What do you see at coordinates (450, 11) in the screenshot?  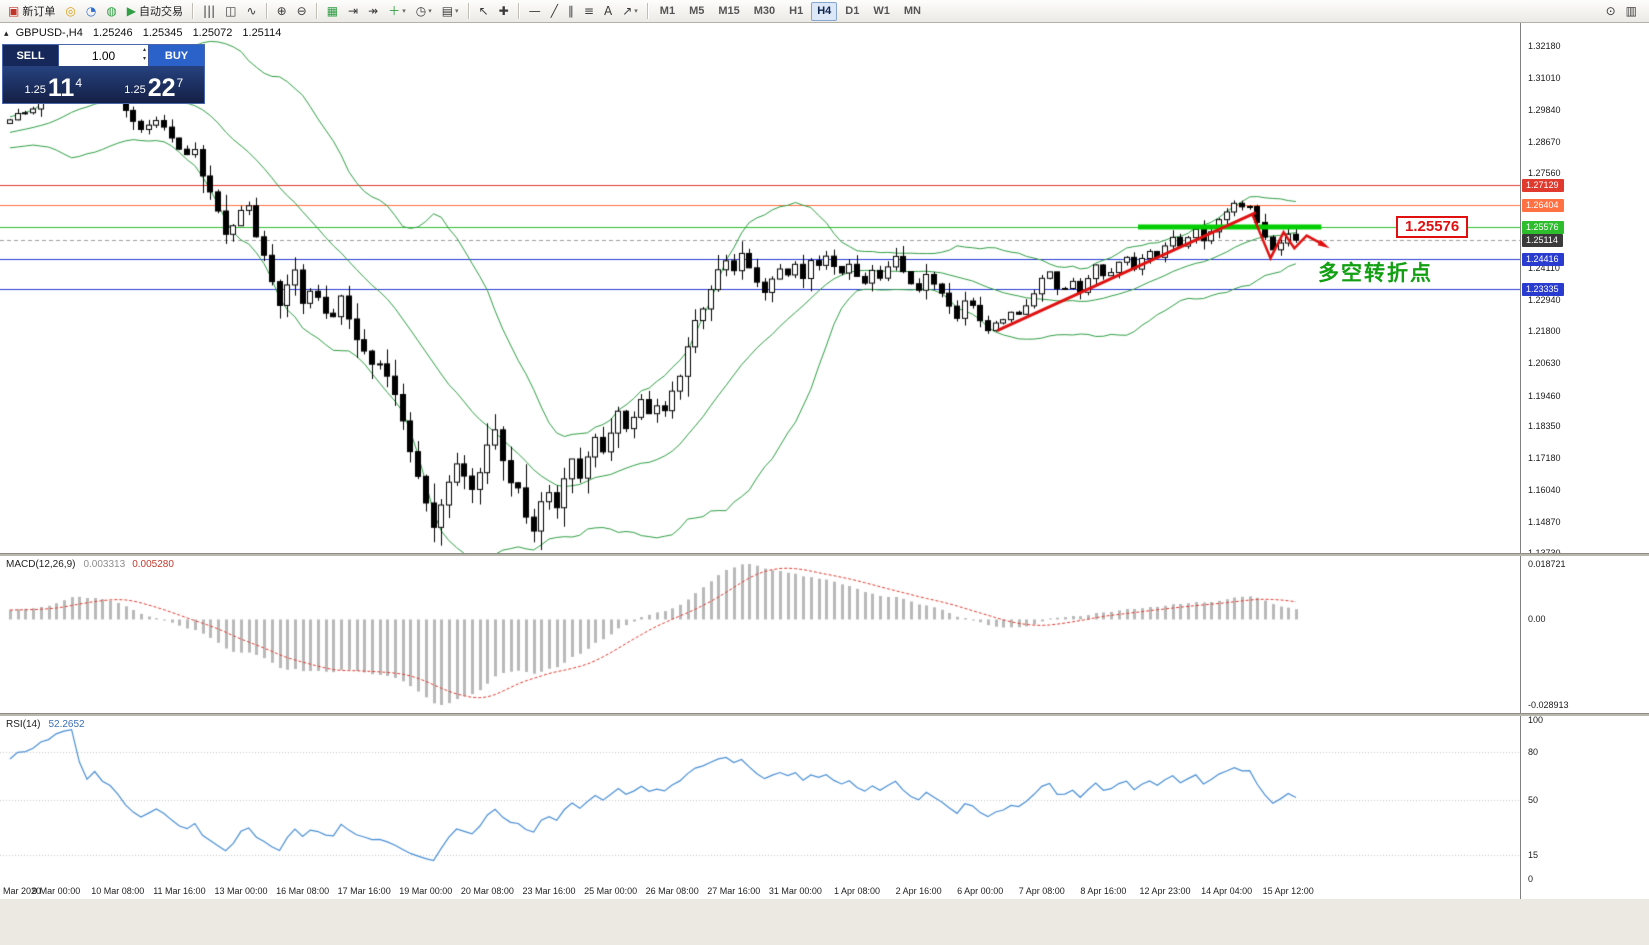 I see `templates-button: ▤ ▾` at bounding box center [450, 11].